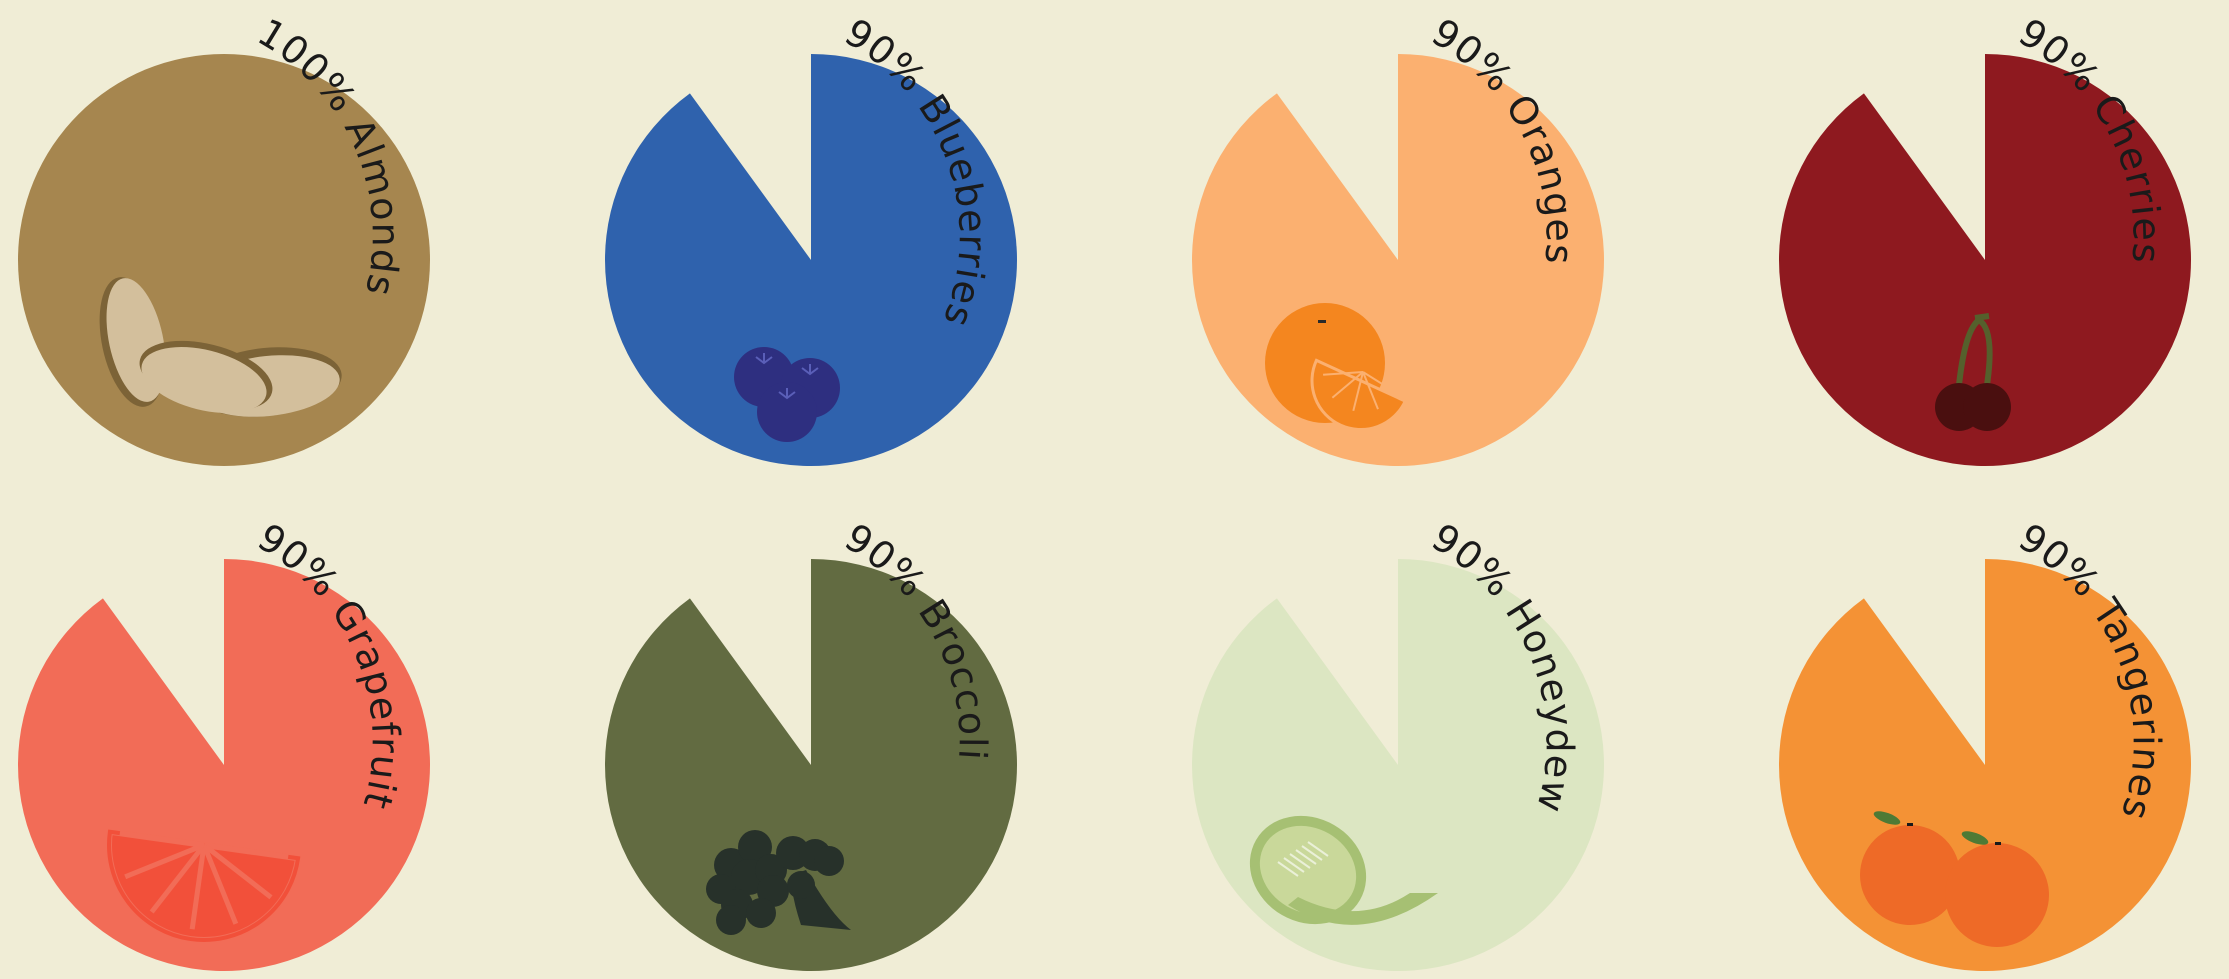 This screenshot has width=2229, height=979. I want to click on tangerine-icon, so click(1954, 879).